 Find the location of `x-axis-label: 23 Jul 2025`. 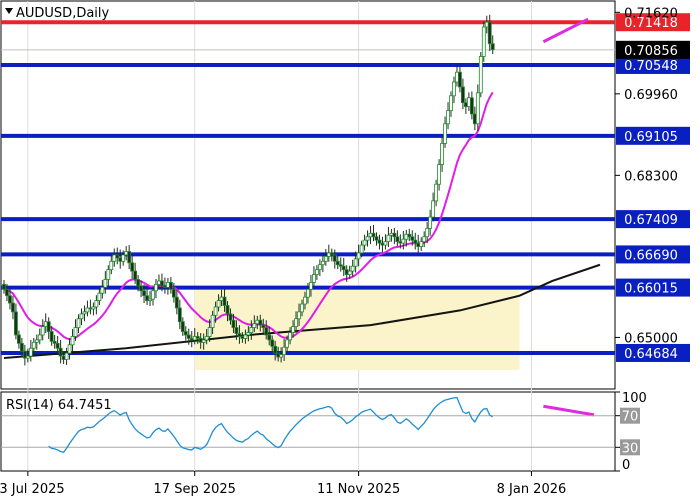

x-axis-label: 23 Jul 2025 is located at coordinates (32, 489).